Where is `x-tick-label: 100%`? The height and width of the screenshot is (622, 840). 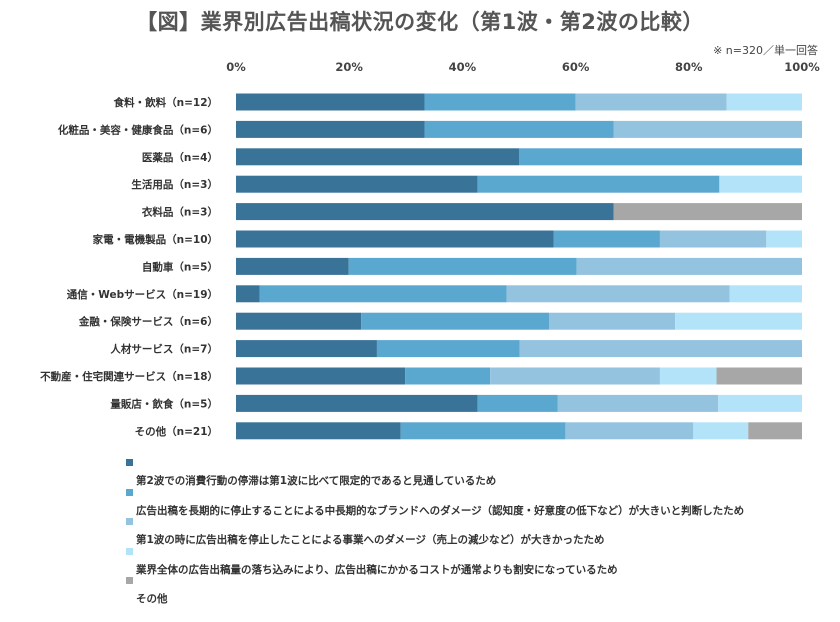 x-tick-label: 100% is located at coordinates (802, 67).